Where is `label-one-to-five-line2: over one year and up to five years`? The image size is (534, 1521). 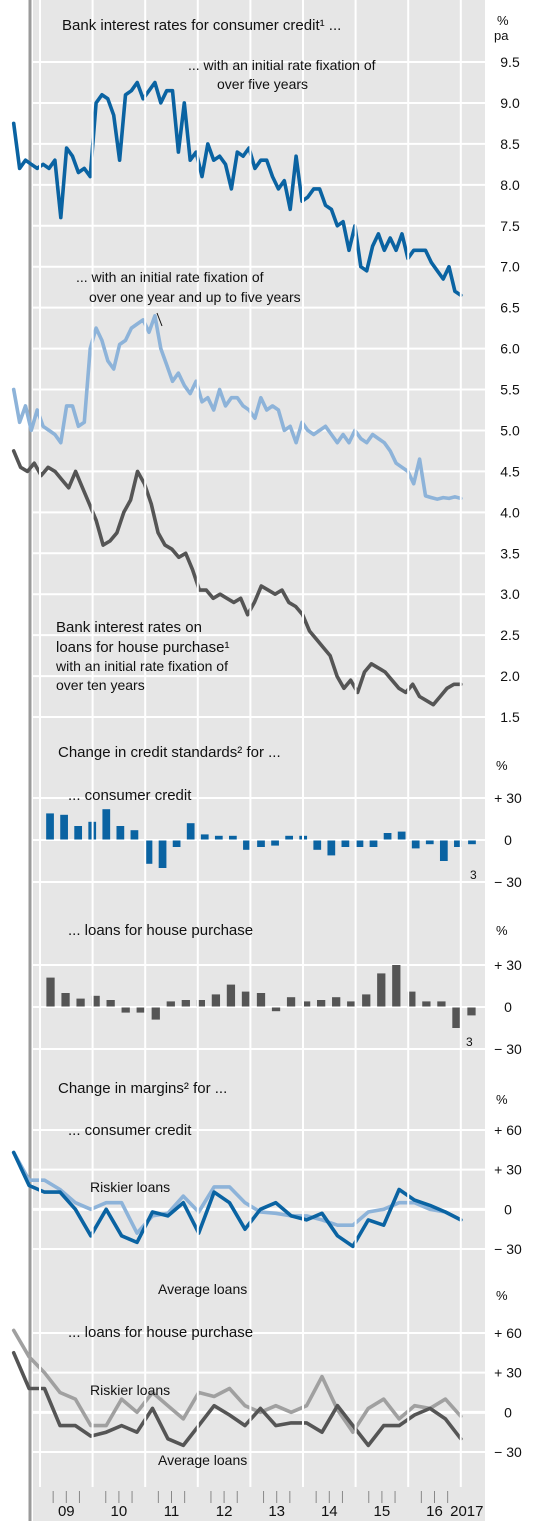
label-one-to-five-line2: over one year and up to five years is located at coordinates (195, 297).